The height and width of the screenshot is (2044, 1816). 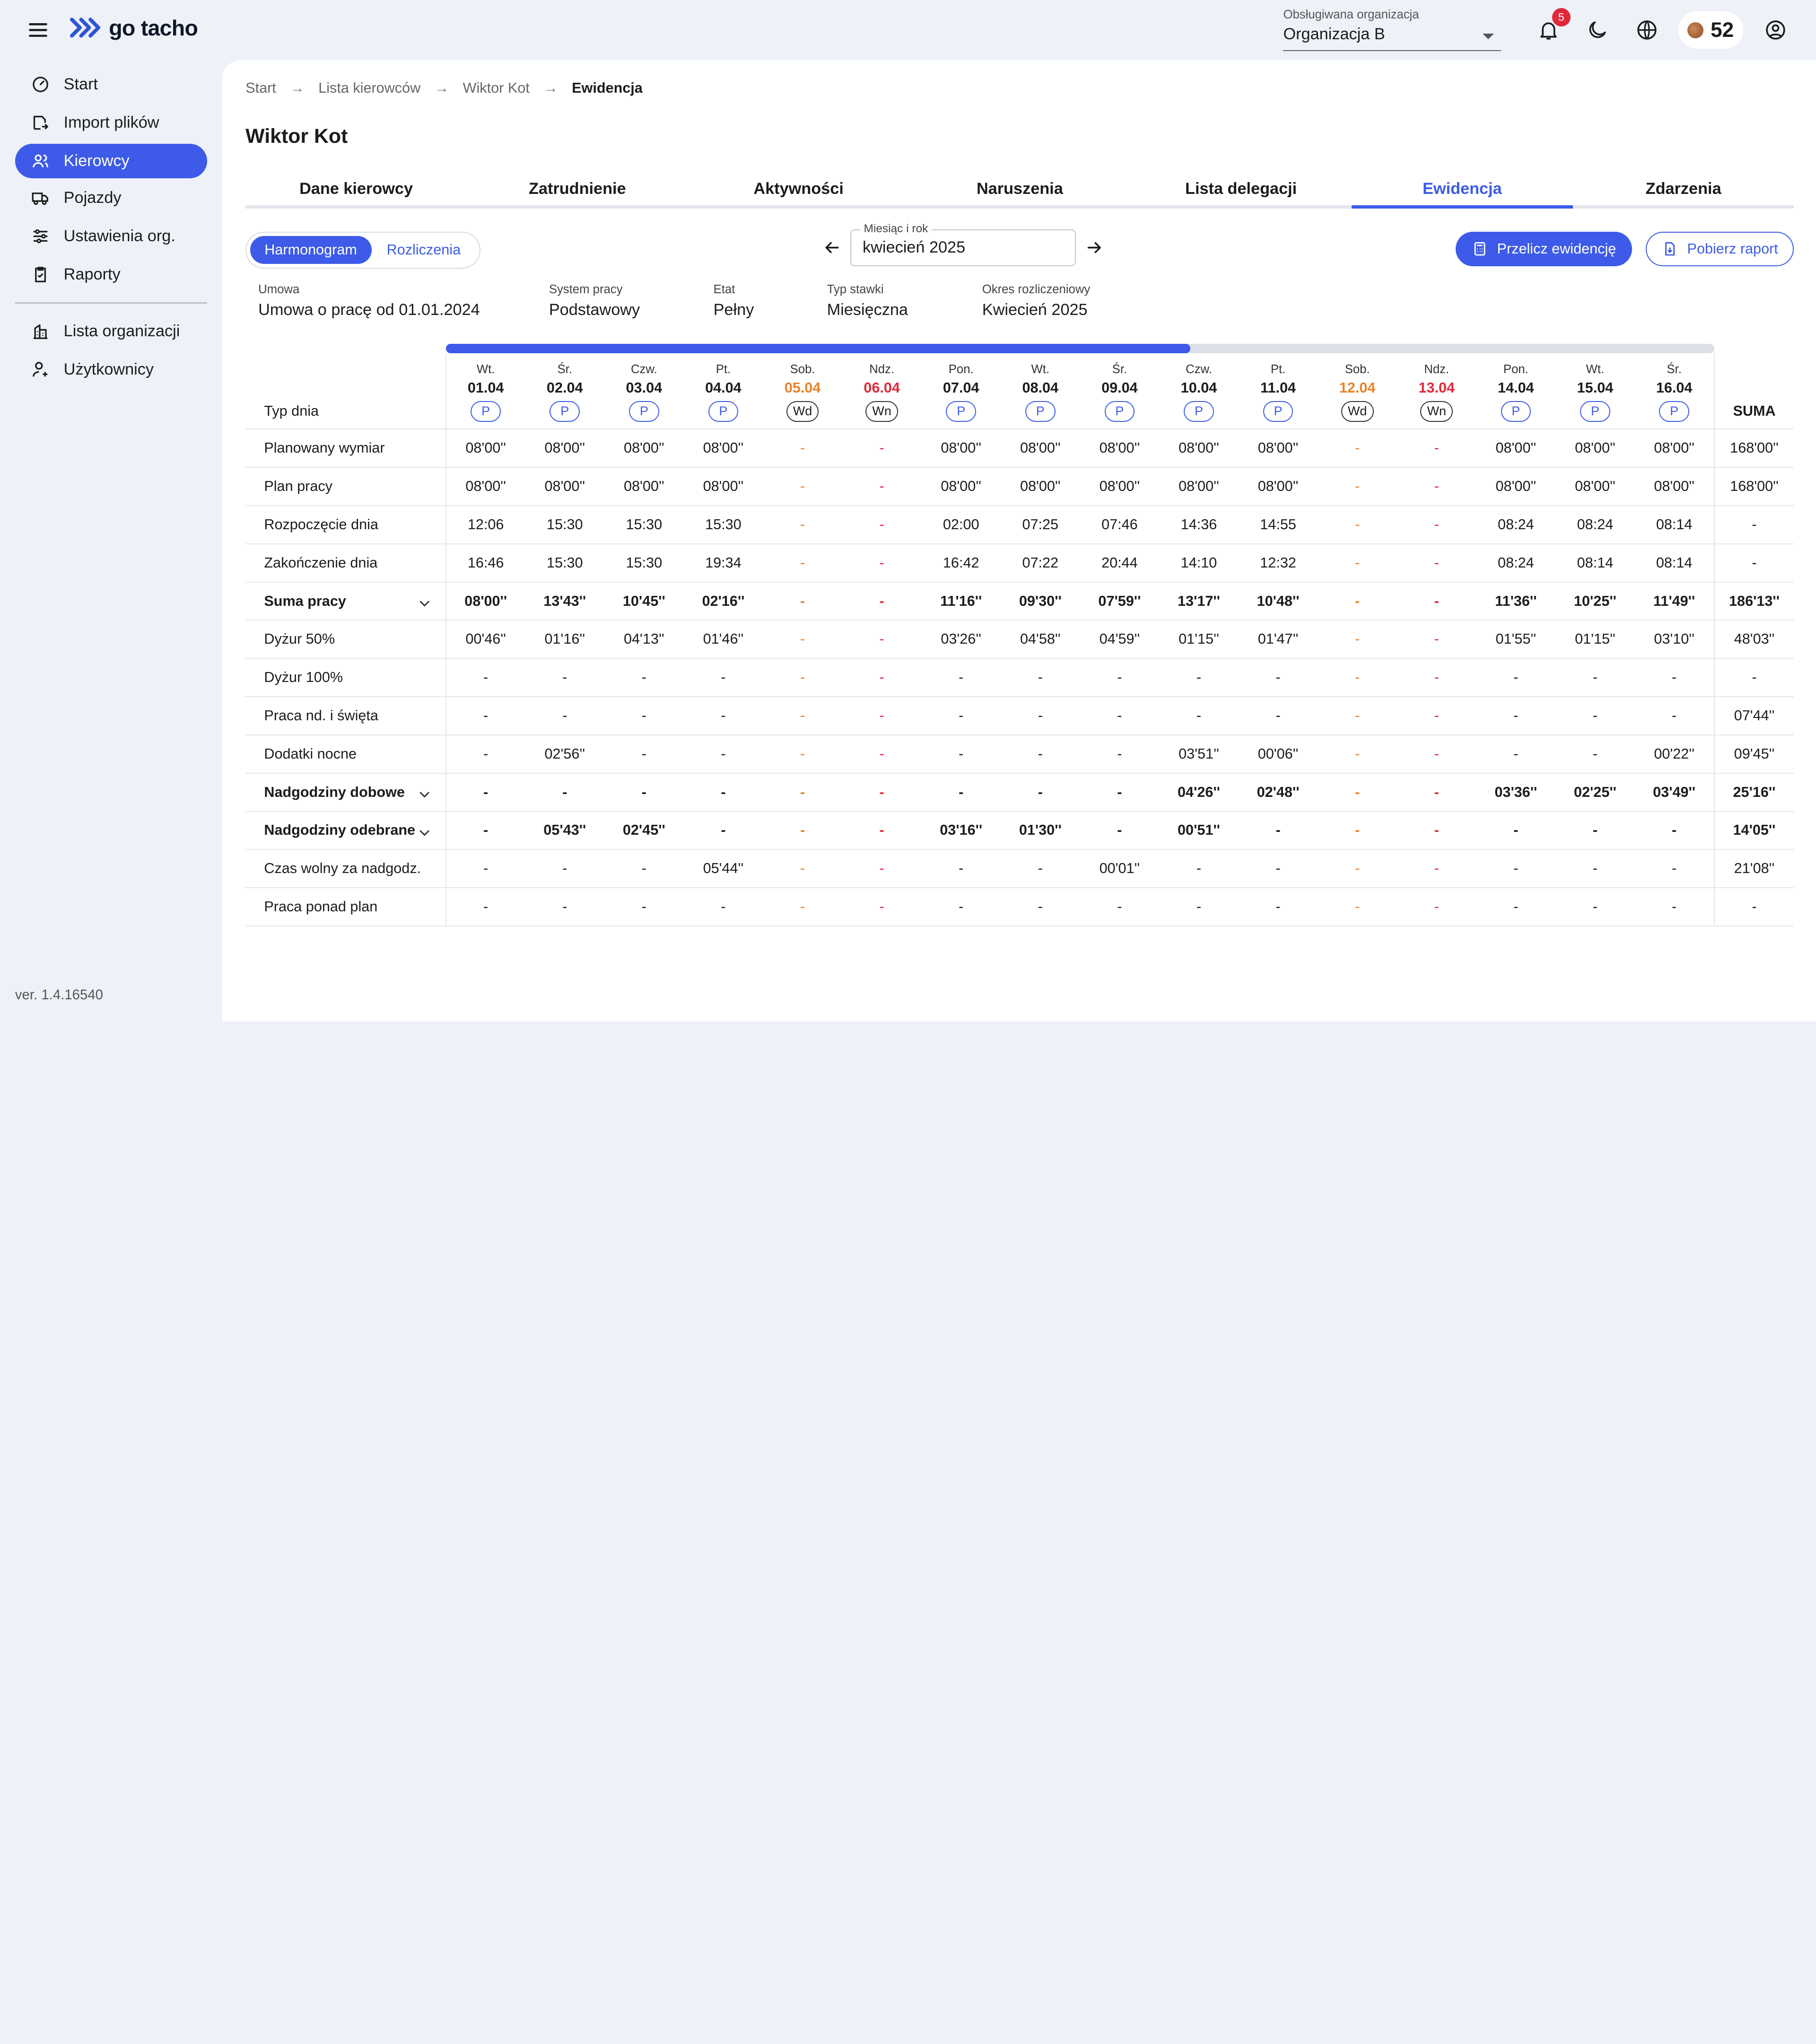 What do you see at coordinates (1753, 830) in the screenshot?
I see `sum-cell: 14'05''` at bounding box center [1753, 830].